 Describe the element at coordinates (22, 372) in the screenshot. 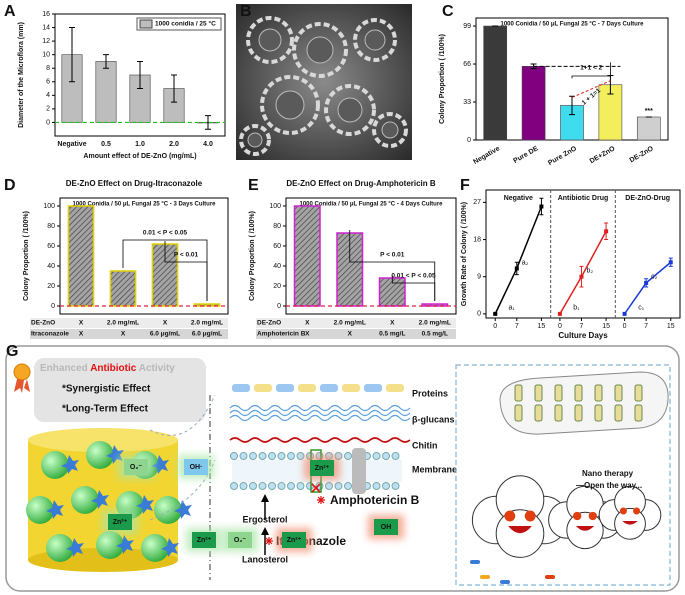

I see `award-icon` at that location.